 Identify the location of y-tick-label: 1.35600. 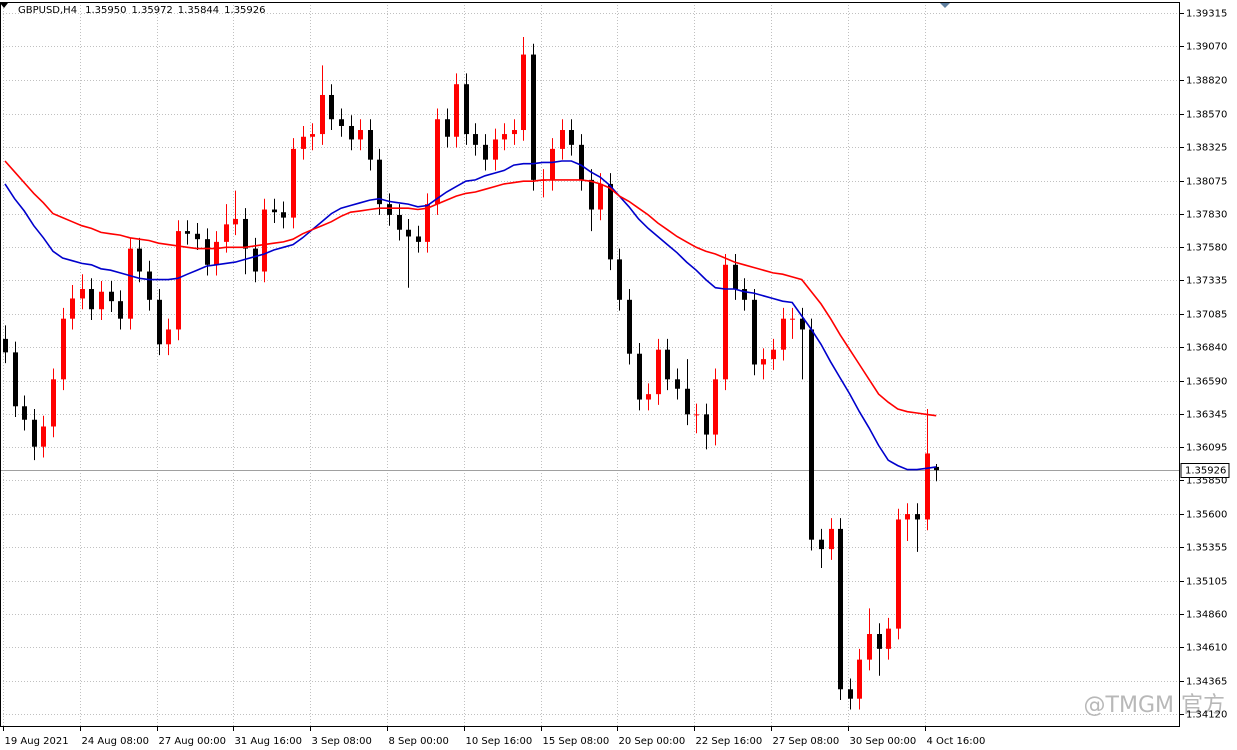
(1206, 515).